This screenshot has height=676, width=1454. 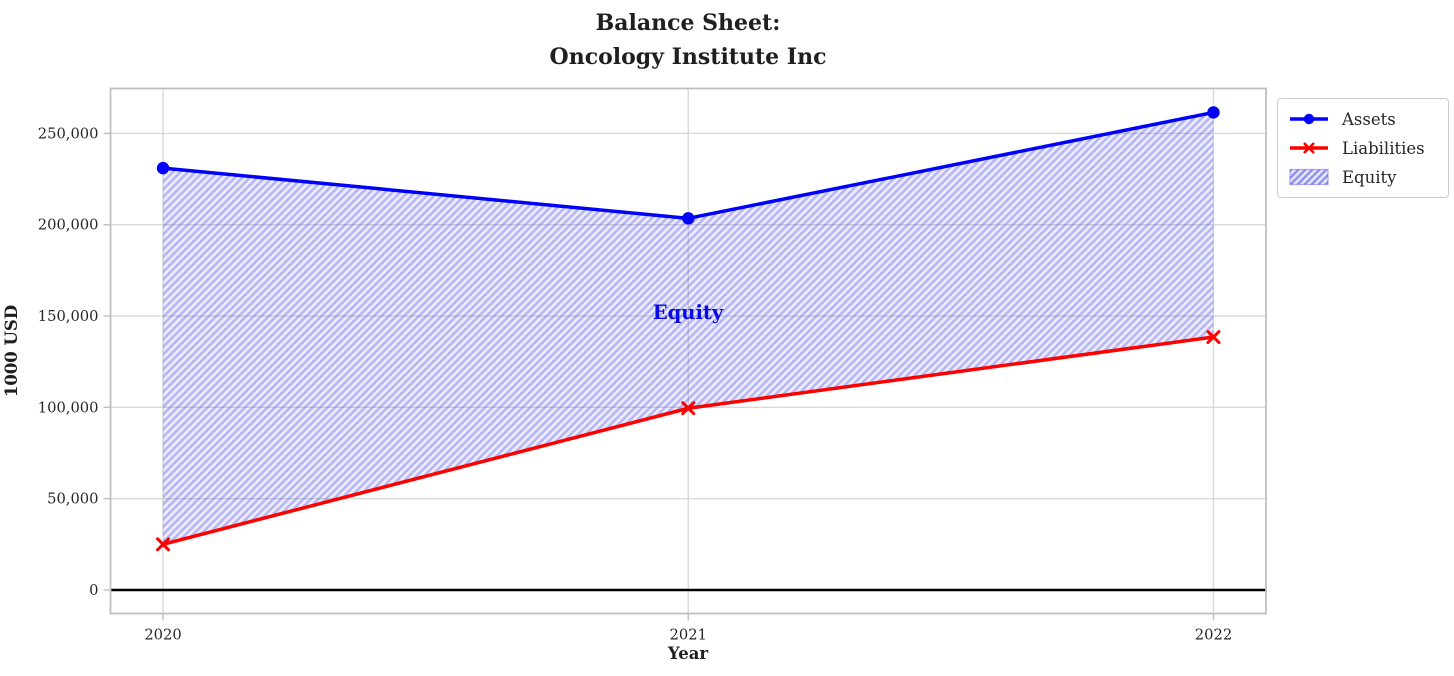 What do you see at coordinates (11, 351) in the screenshot?
I see `y-axis-label: 1000 USD` at bounding box center [11, 351].